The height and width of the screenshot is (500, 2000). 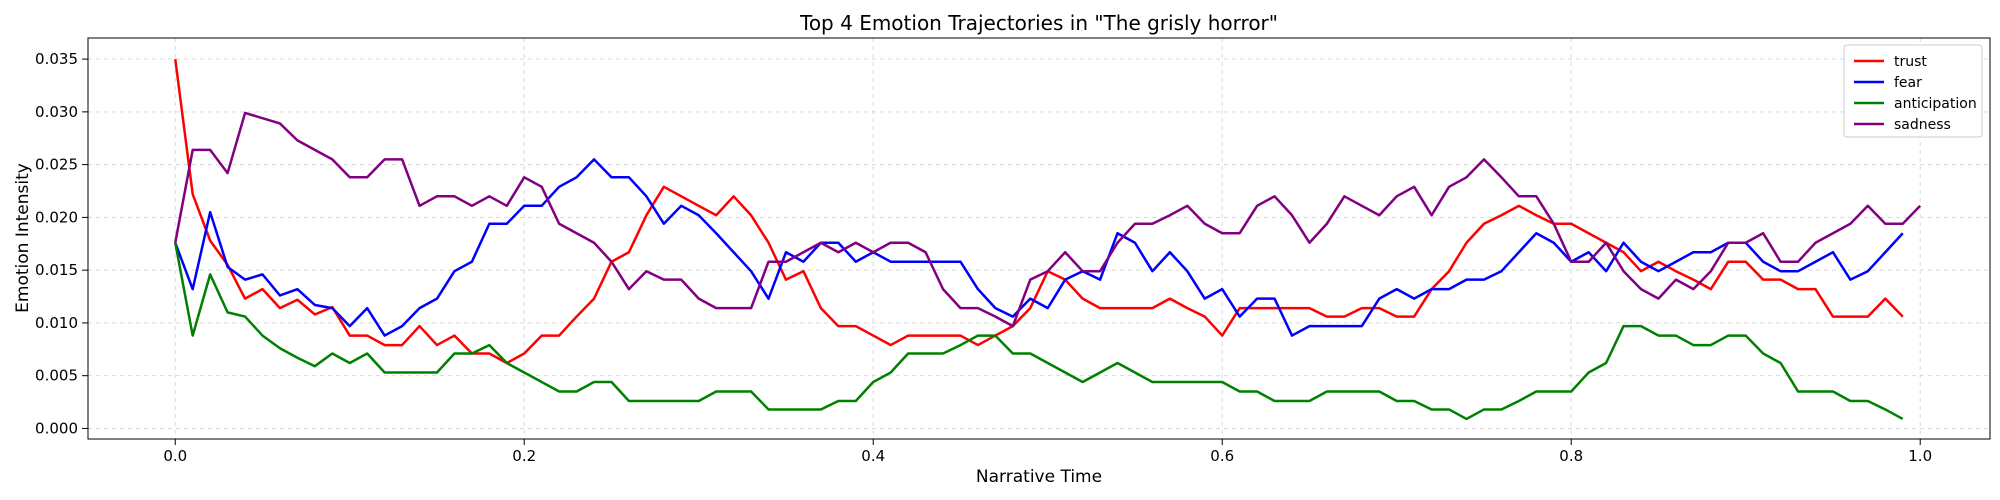 I want to click on y-tick-label: 0.025, so click(x=56, y=165).